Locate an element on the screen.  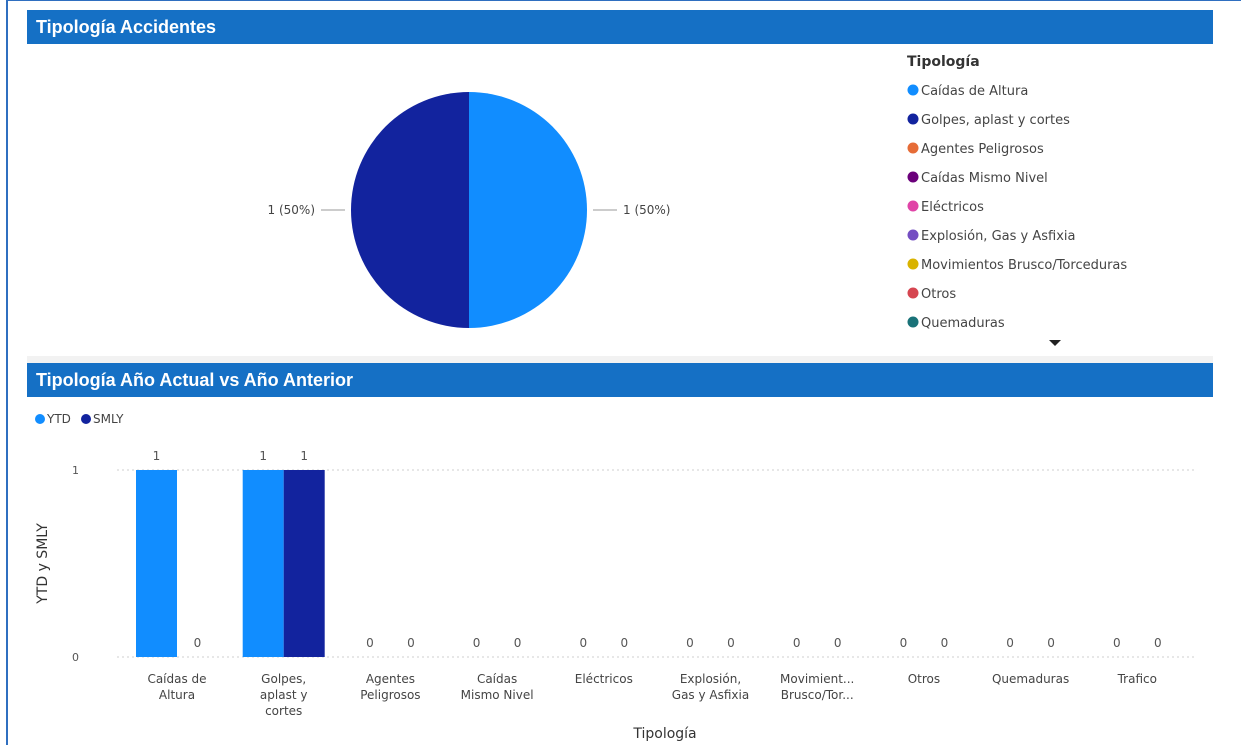
window-frame-top is located at coordinates (623, 0).